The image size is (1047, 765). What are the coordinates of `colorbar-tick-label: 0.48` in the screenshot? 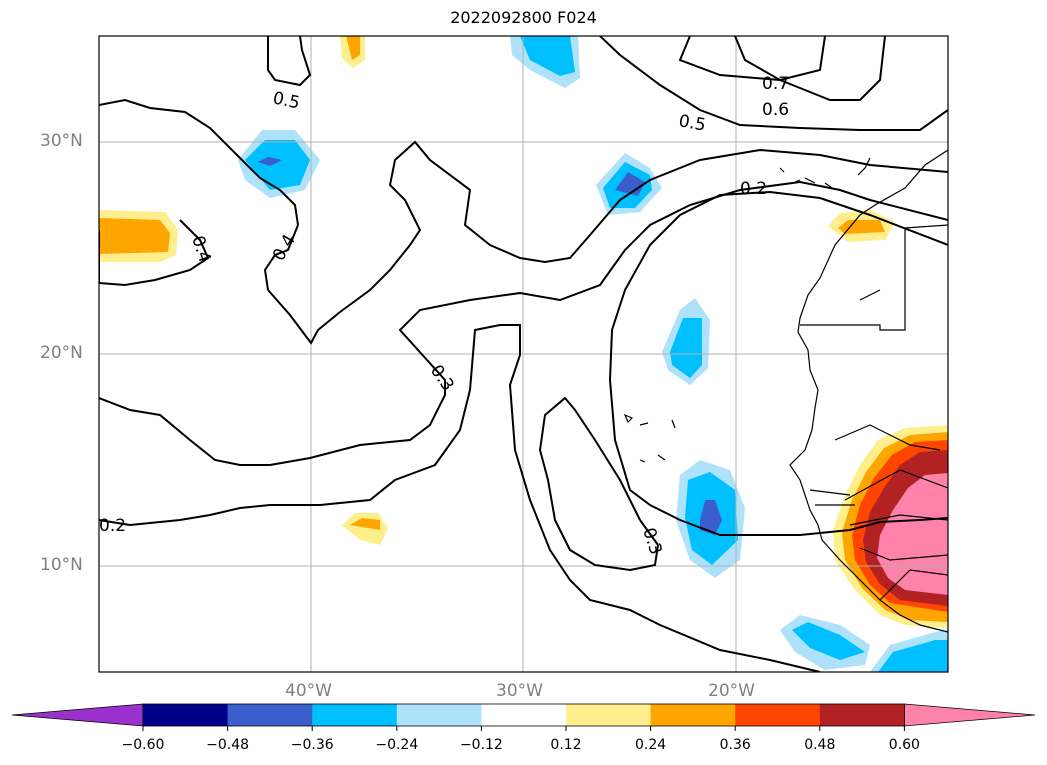 It's located at (820, 745).